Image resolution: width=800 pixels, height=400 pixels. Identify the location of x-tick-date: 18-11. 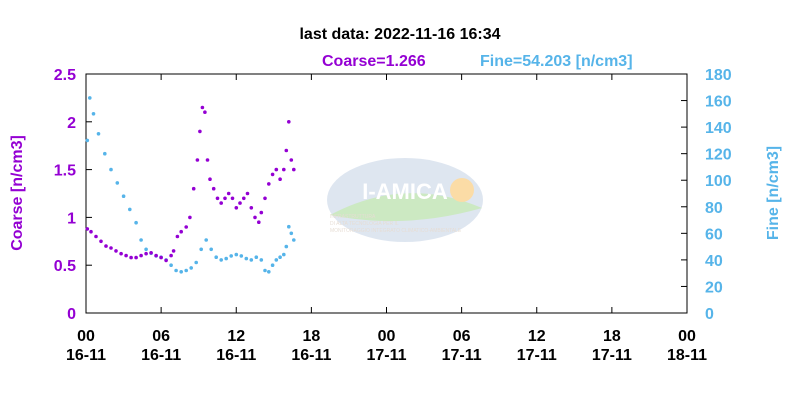
(687, 355).